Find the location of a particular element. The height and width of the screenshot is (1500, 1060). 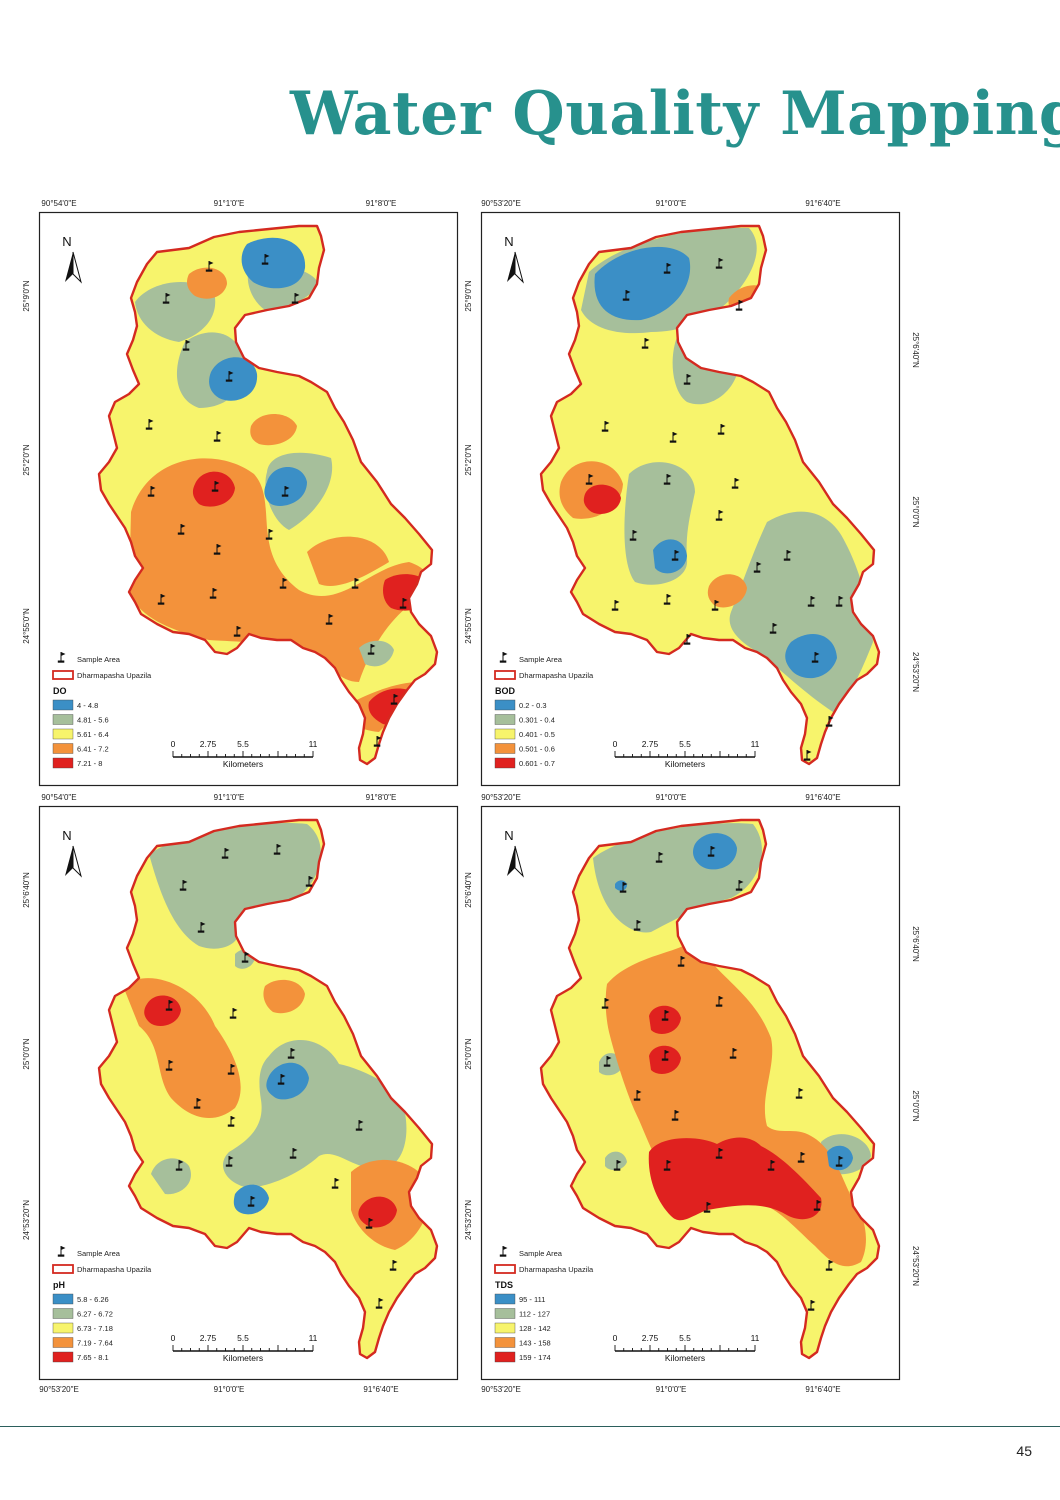

right-coordinate-label: 24°53'20"N is located at coordinates (915, 1266).